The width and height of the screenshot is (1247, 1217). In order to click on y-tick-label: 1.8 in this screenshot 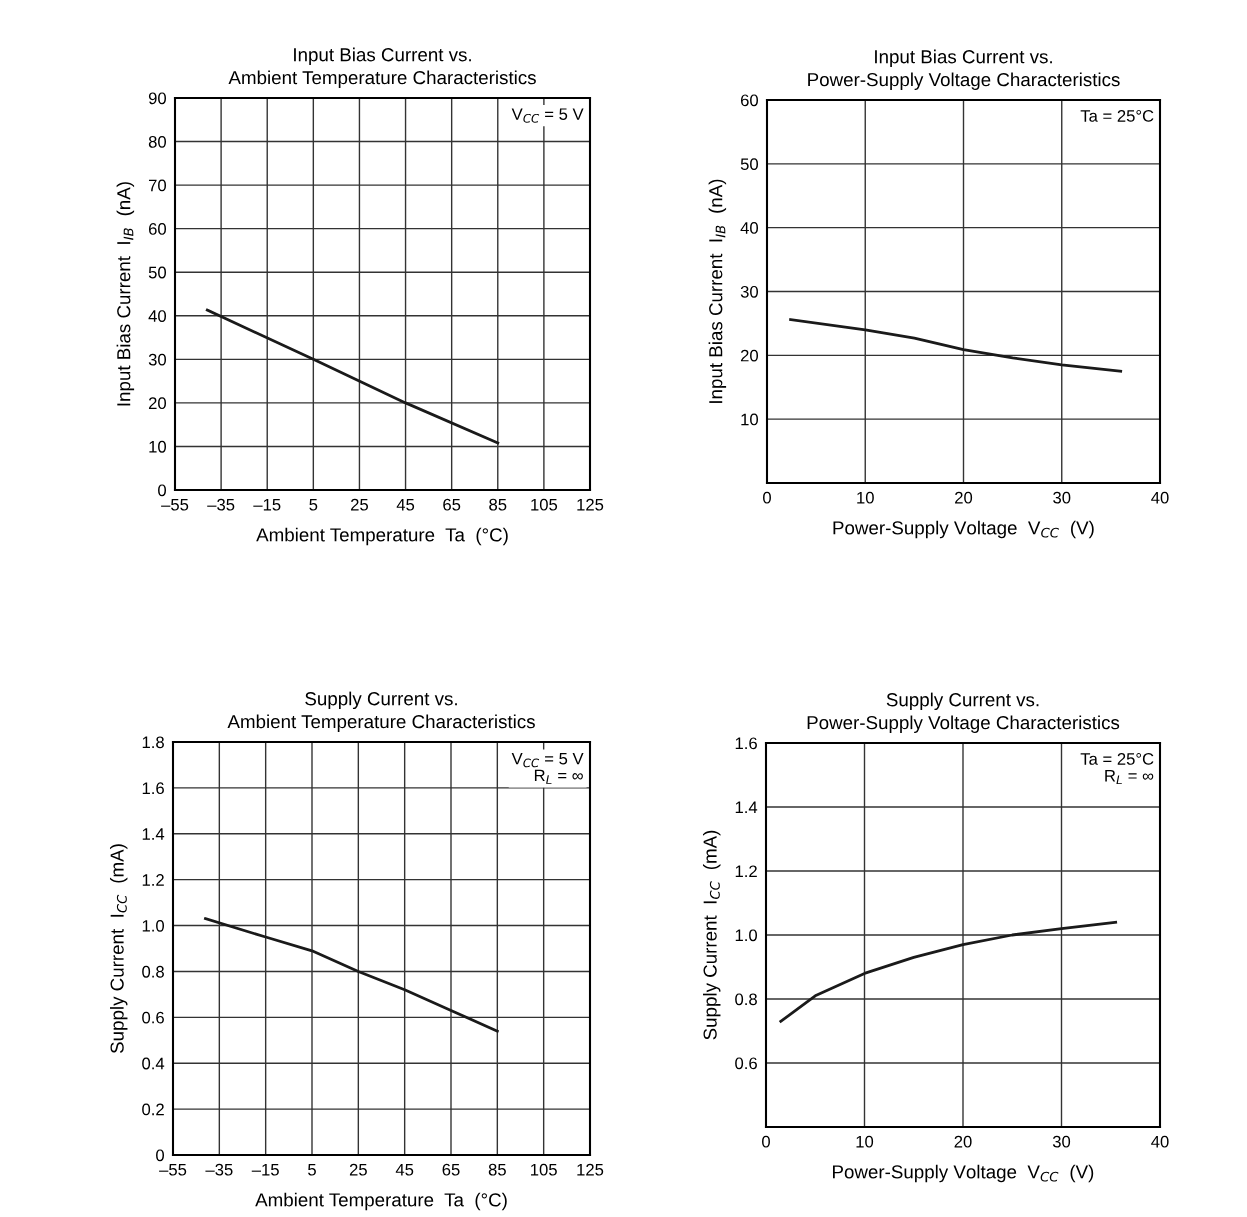, I will do `click(153, 742)`.